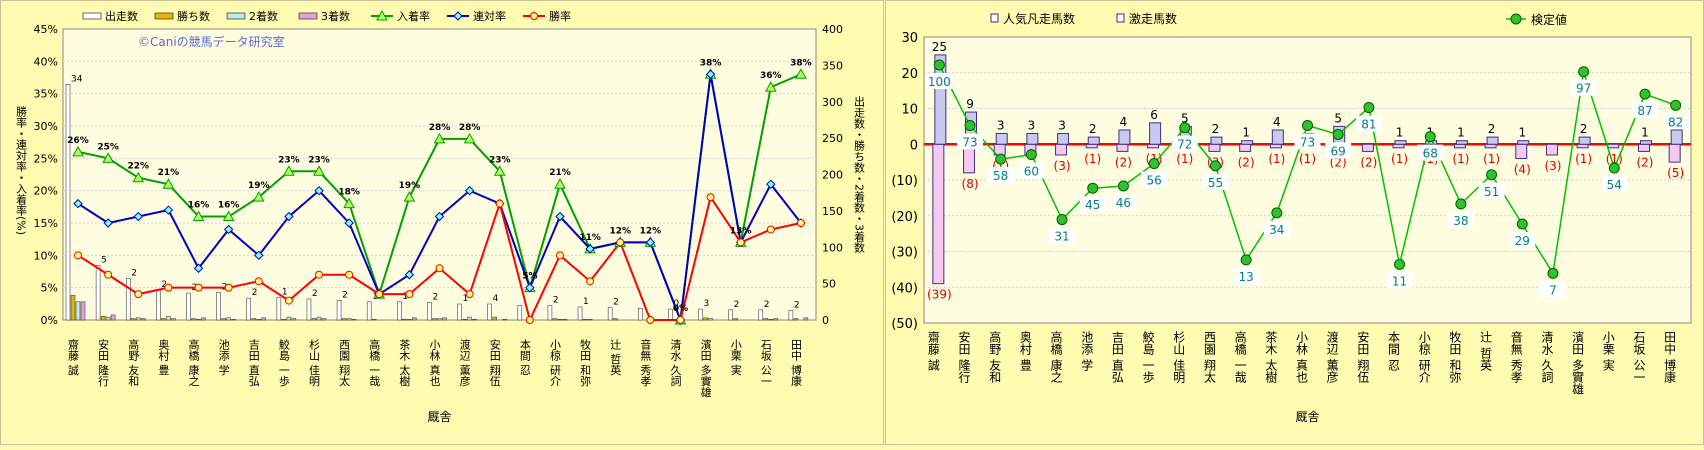 The height and width of the screenshot is (450, 1704). Describe the element at coordinates (1307, 417) in the screenshot. I see `x-axis-label: 厩舎` at that location.